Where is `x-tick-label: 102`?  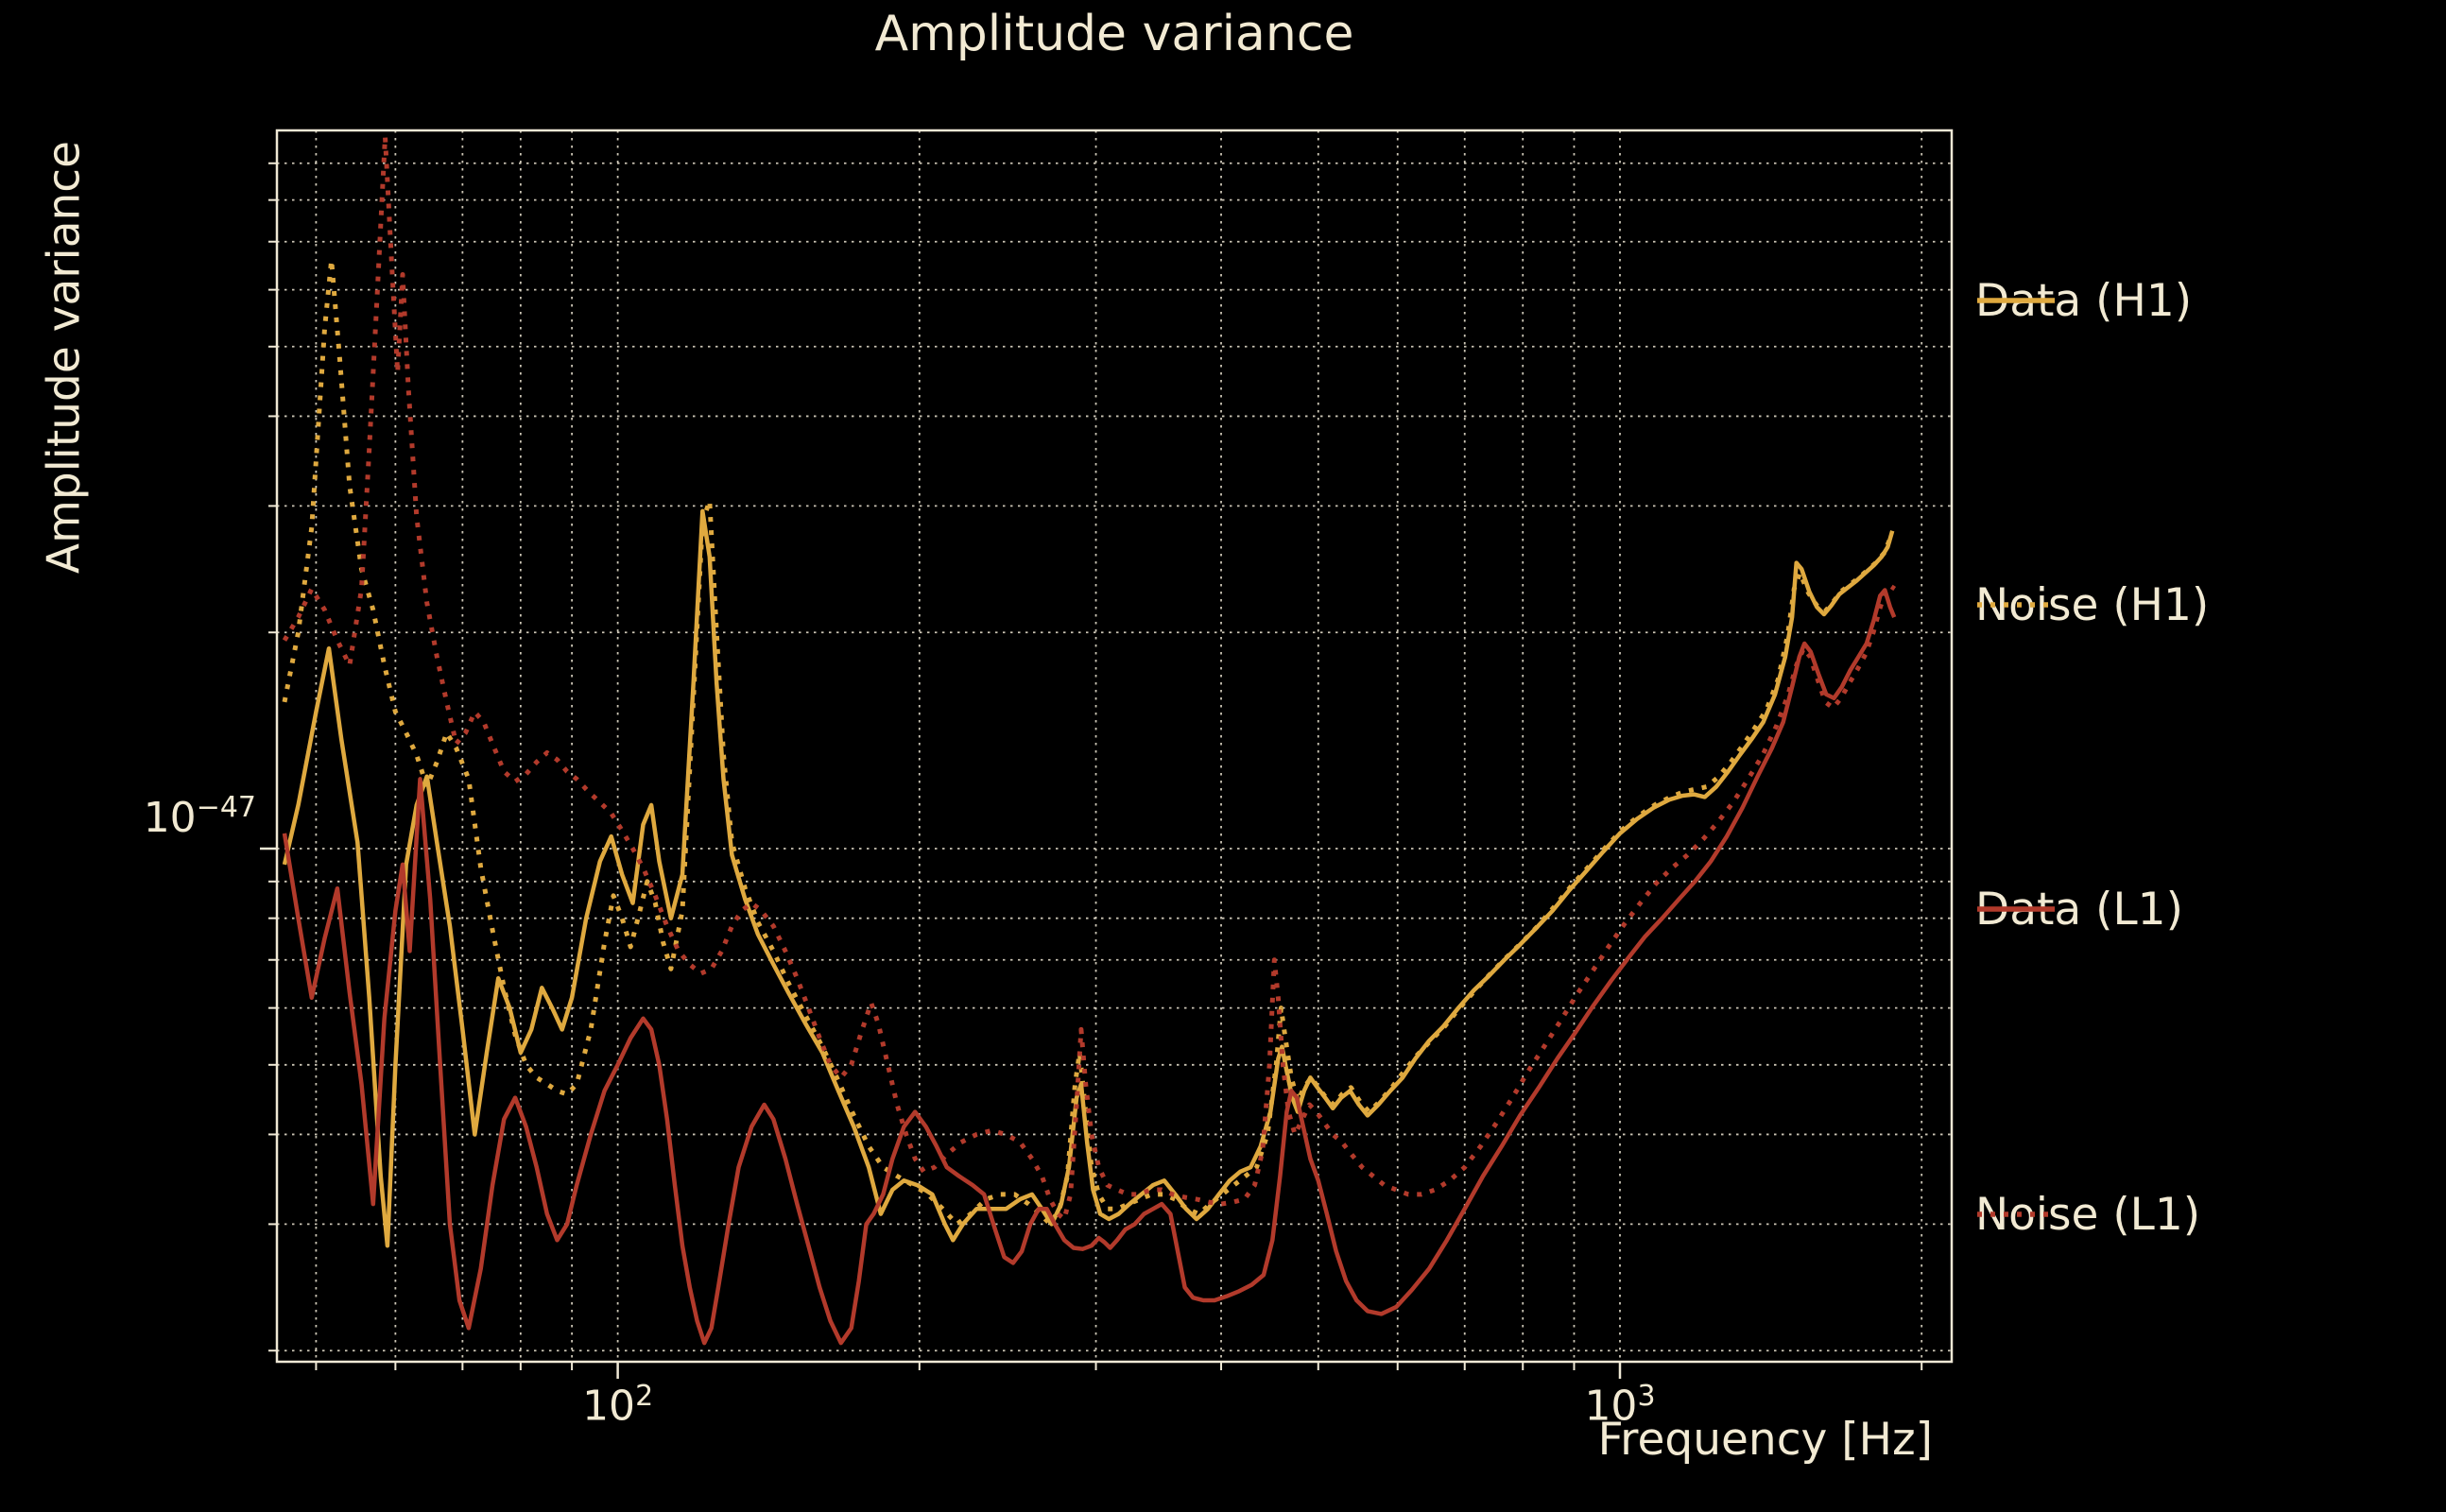 x-tick-label: 102 is located at coordinates (618, 1405).